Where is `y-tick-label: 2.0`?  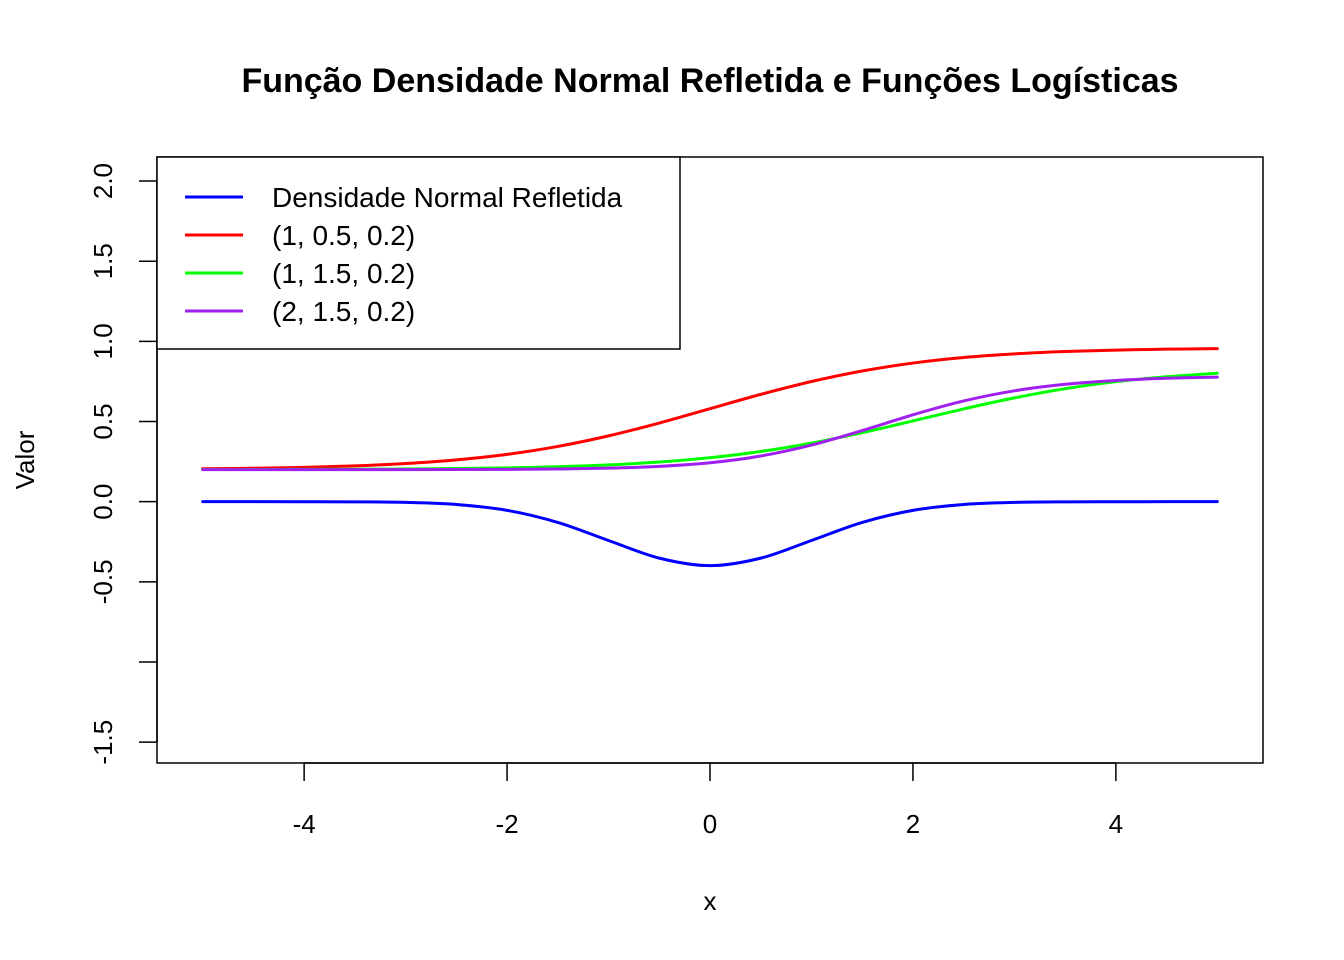
y-tick-label: 2.0 is located at coordinates (103, 181).